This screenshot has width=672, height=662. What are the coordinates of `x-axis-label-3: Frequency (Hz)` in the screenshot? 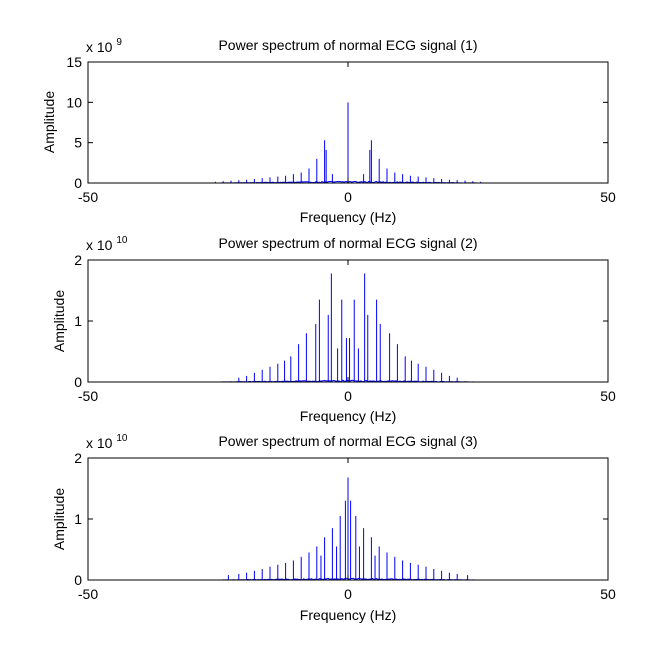 It's located at (348, 615).